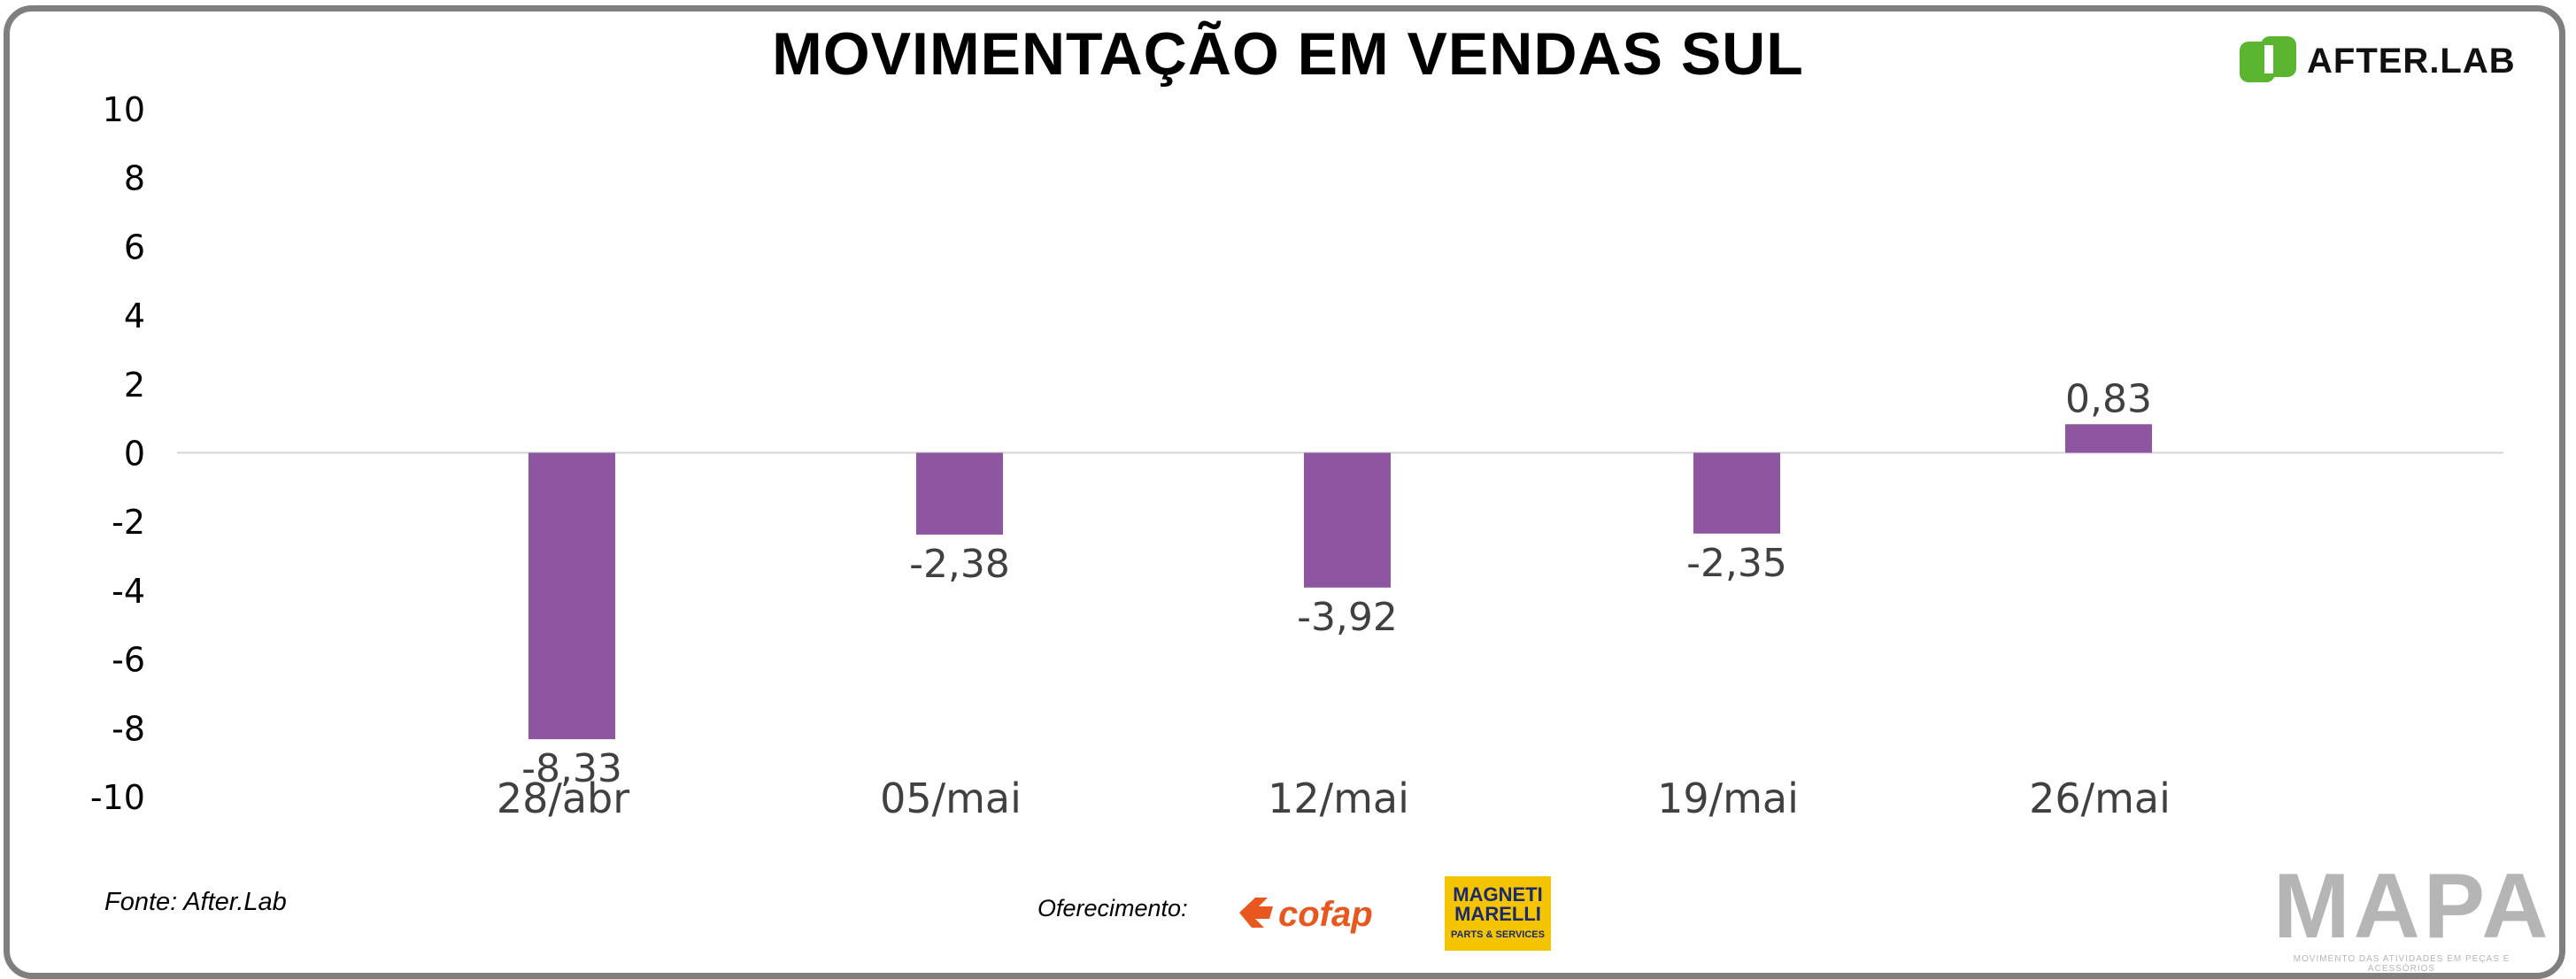  I want to click on x-tick-label: 28/abr, so click(563, 799).